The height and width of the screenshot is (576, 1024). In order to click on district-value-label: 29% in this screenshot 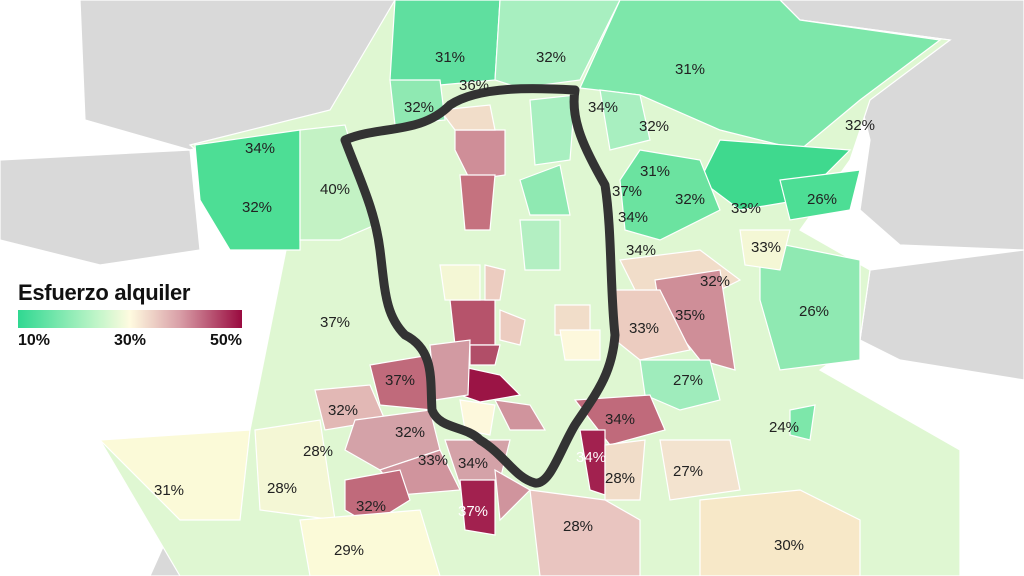, I will do `click(349, 550)`.